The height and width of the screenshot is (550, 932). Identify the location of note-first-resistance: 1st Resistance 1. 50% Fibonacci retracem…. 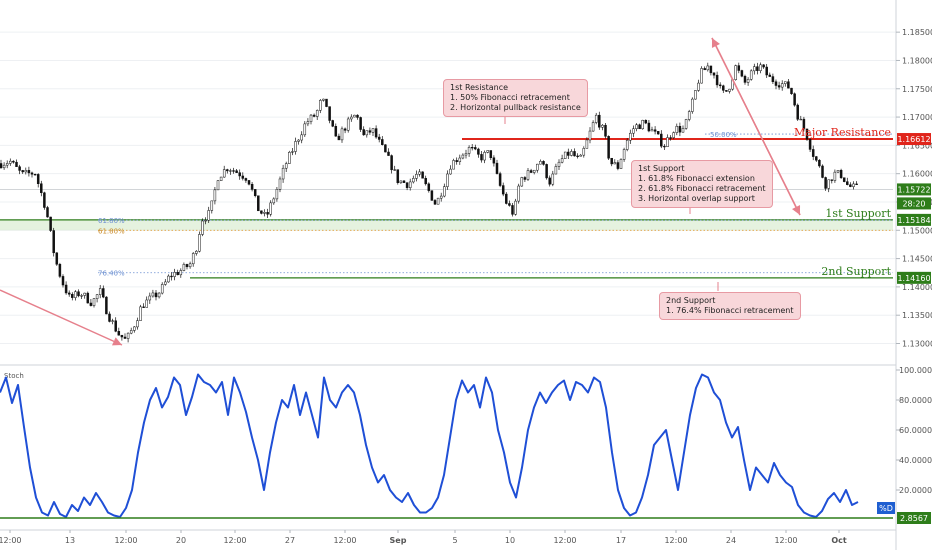
(515, 98).